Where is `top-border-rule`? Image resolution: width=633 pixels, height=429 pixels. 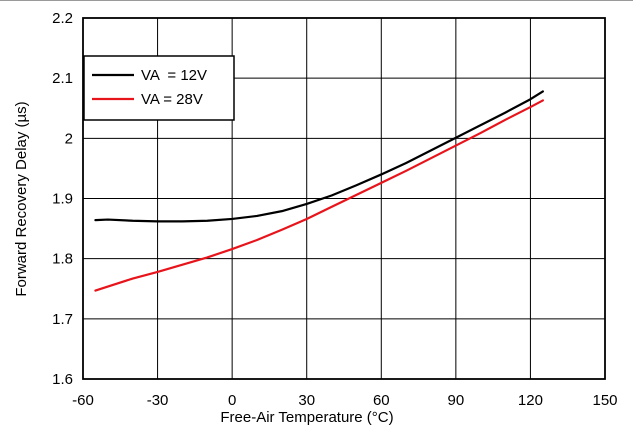
top-border-rule is located at coordinates (316, 0).